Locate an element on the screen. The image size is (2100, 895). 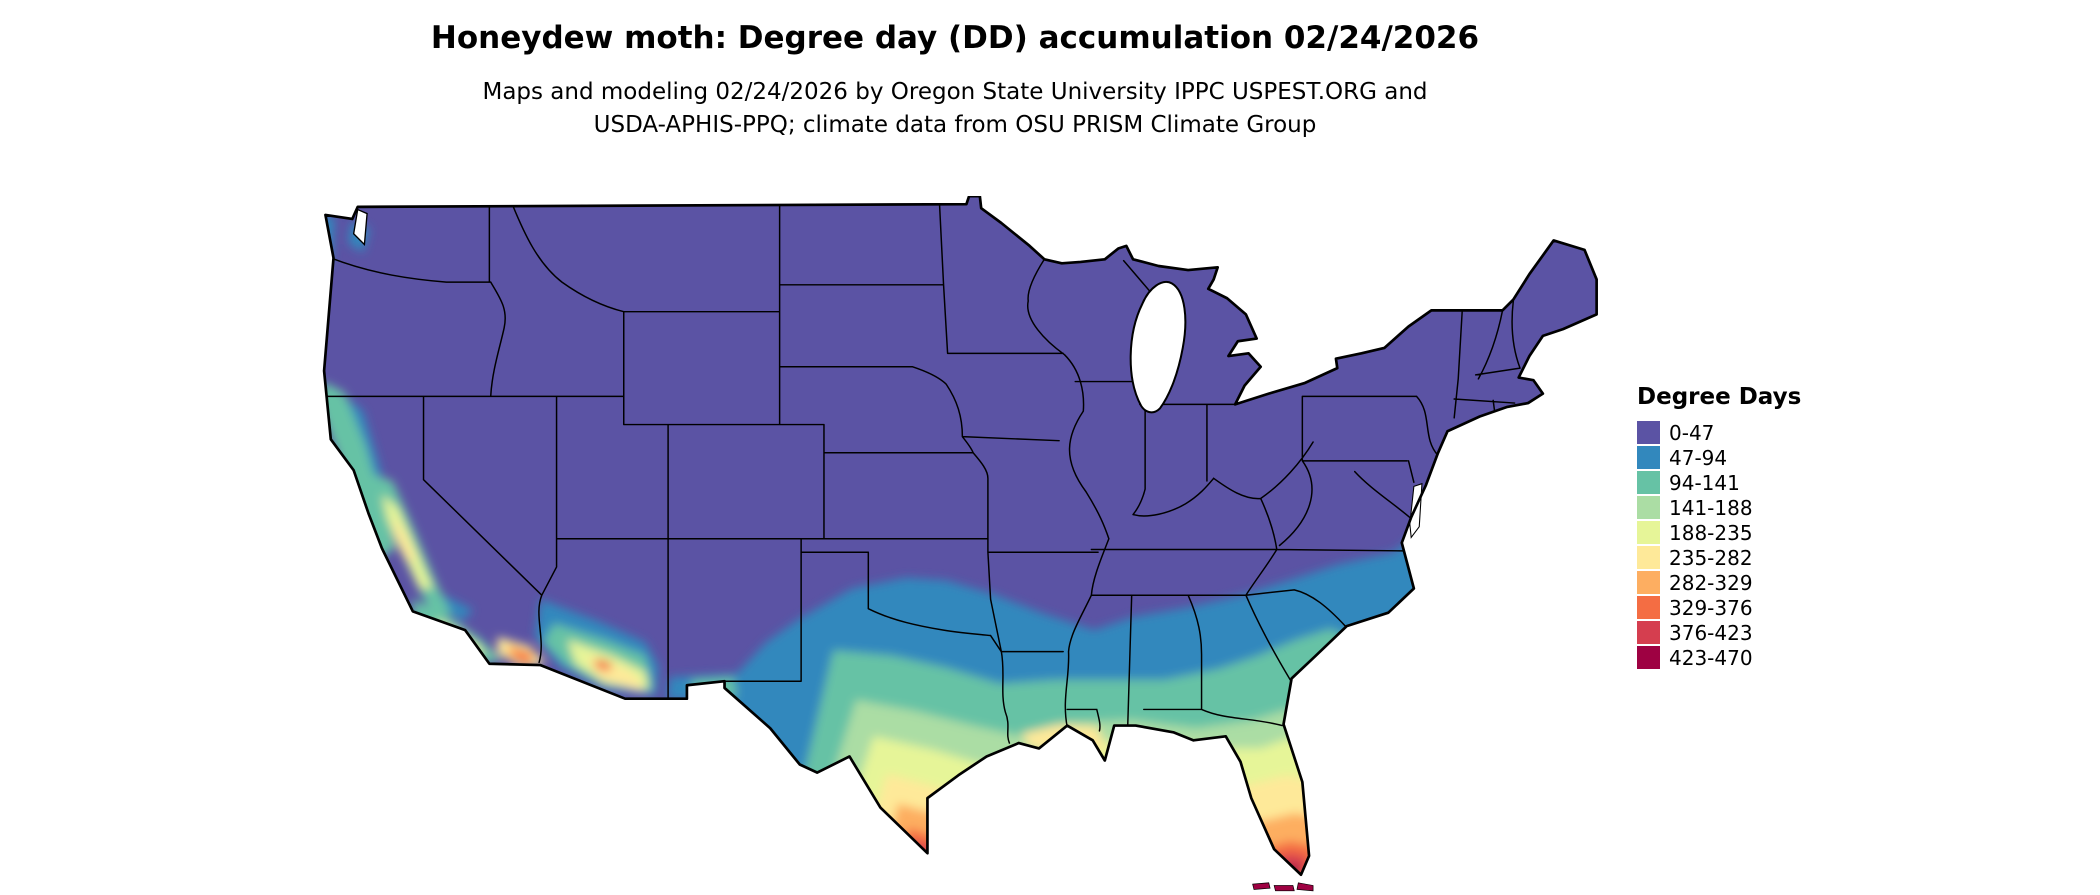
legend-label: 47-94 is located at coordinates (1698, 457).